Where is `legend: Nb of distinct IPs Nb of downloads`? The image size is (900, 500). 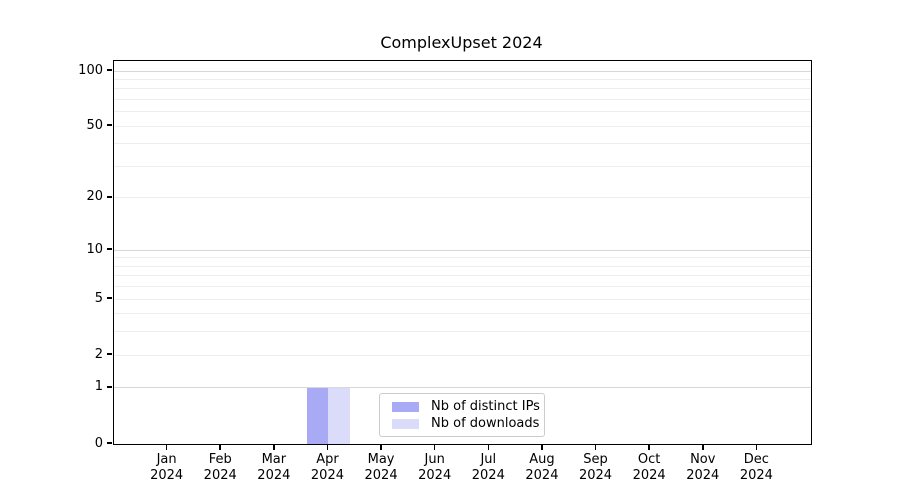 legend: Nb of distinct IPs Nb of downloads is located at coordinates (462, 415).